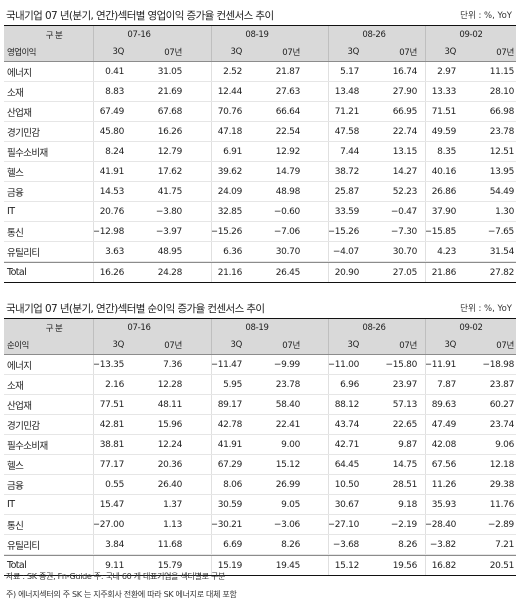 This screenshot has height=604, width=520. I want to click on row-label: 에너지, so click(19, 73).